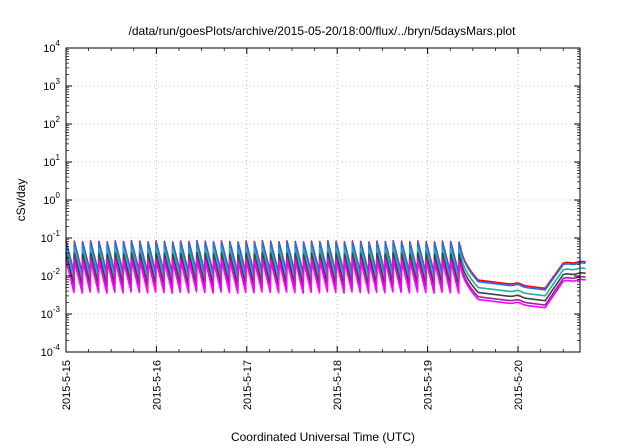  Describe the element at coordinates (51, 123) in the screenshot. I see `y-tick-label: 10²` at that location.